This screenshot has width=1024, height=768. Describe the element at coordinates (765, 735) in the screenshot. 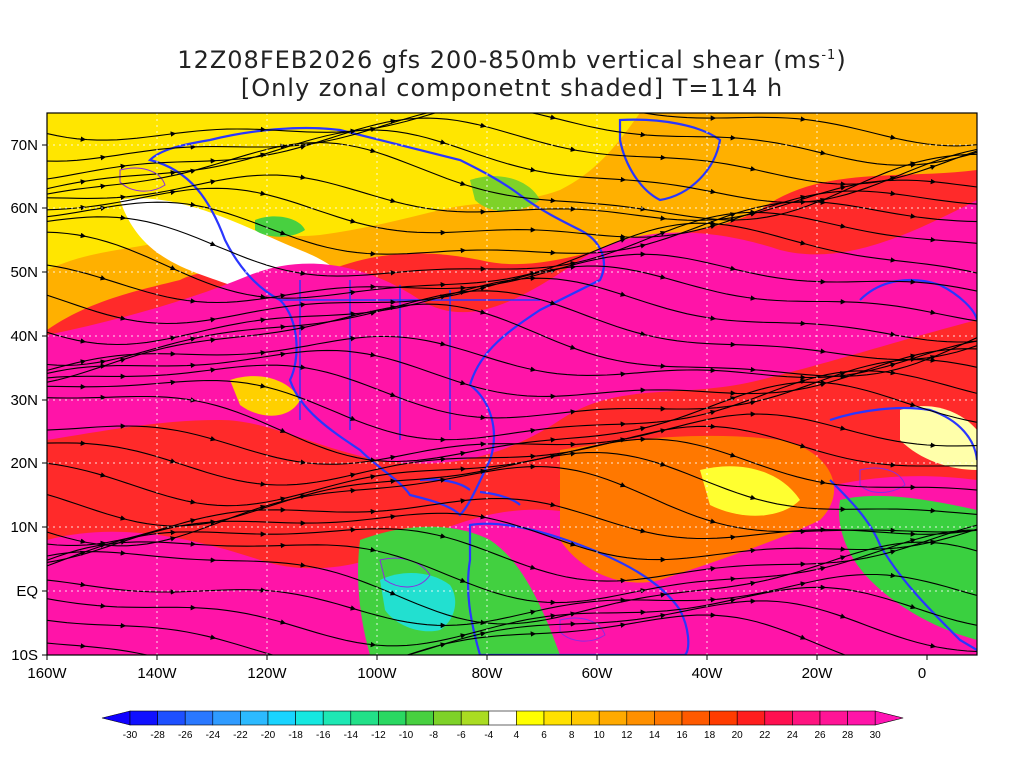

I see `colorbar-label: 22` at that location.